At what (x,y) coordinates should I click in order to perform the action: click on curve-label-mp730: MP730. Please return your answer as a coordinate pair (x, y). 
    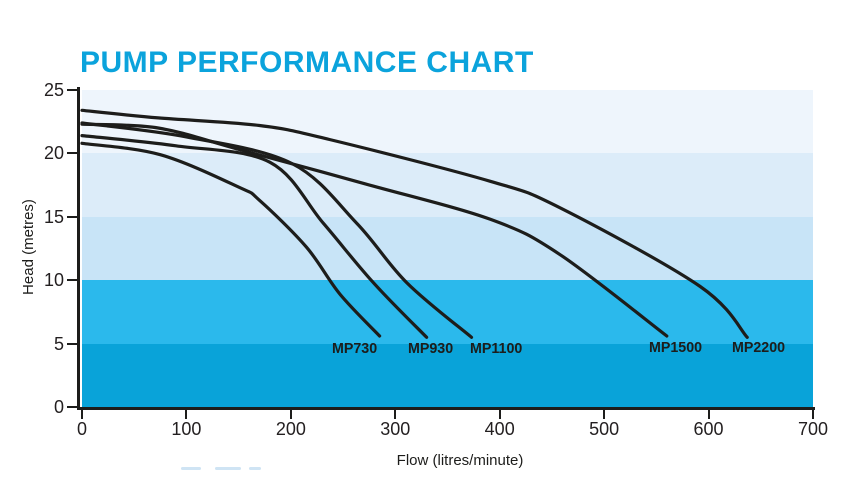
    Looking at the image, I should click on (355, 348).